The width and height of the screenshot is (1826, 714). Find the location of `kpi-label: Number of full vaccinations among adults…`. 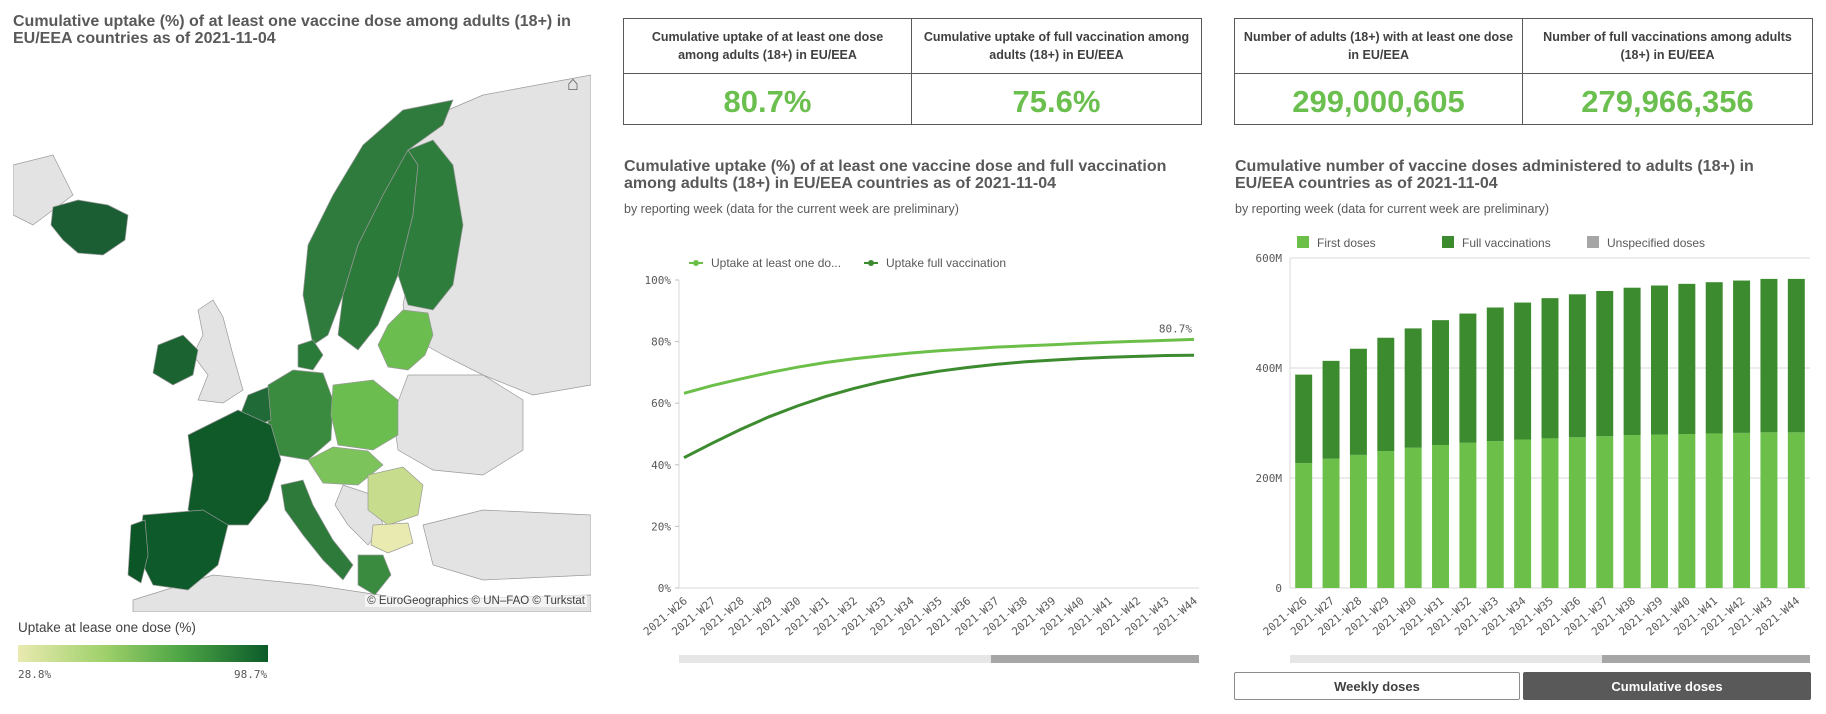

kpi-label: Number of full vaccinations among adults… is located at coordinates (1667, 46).